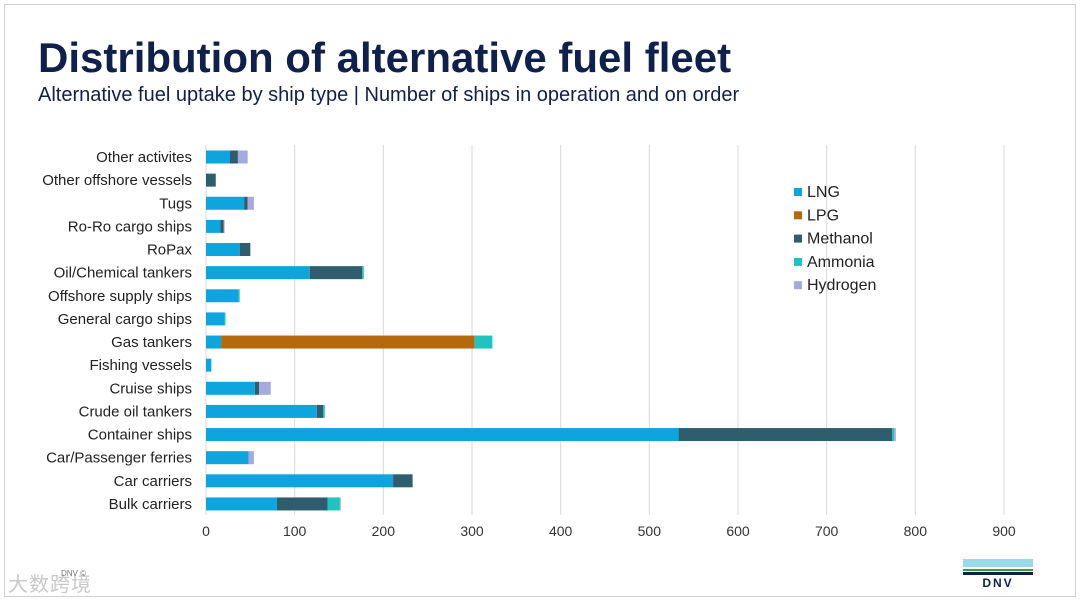  I want to click on watermark-text: 大数跨境, so click(50, 584).